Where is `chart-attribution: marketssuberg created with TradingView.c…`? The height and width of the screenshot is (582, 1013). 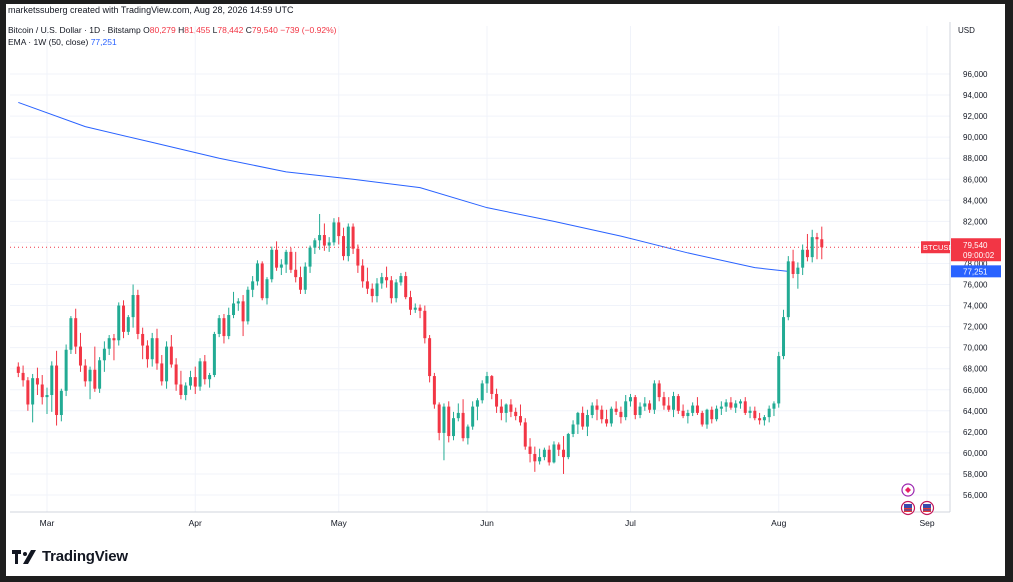
chart-attribution: marketssuberg created with TradingView.c… is located at coordinates (151, 10).